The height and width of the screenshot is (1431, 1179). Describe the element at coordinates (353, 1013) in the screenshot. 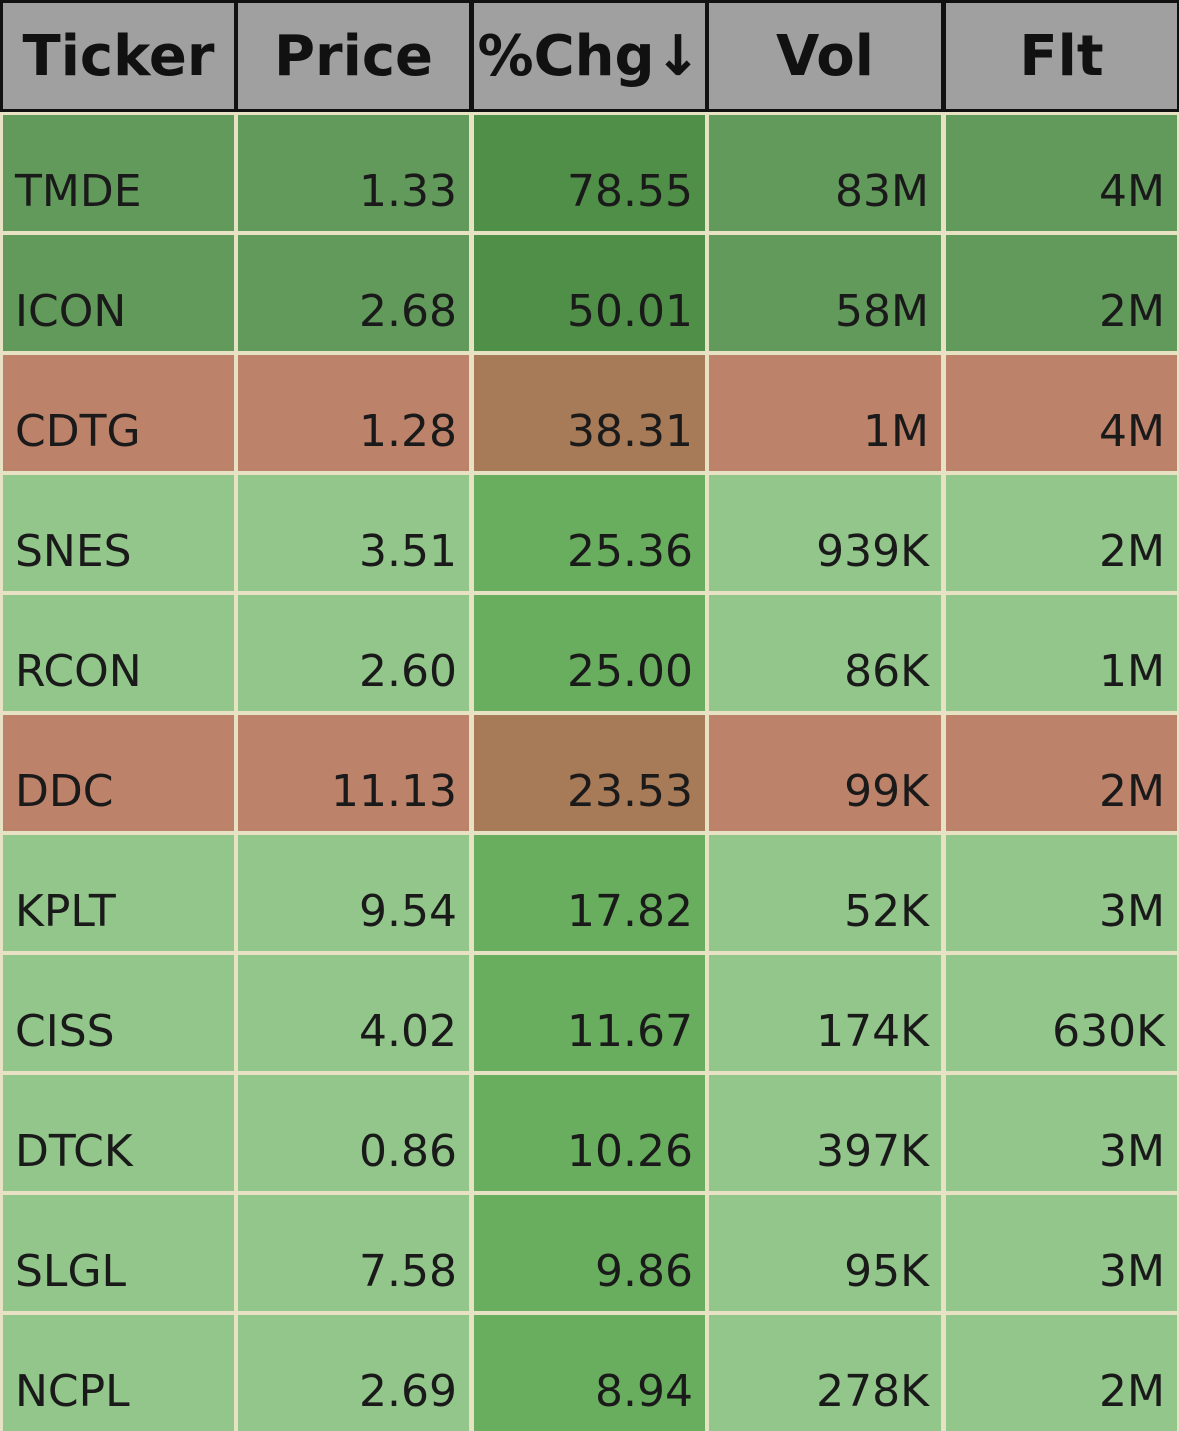

I see `value-cell: 4.02` at that location.